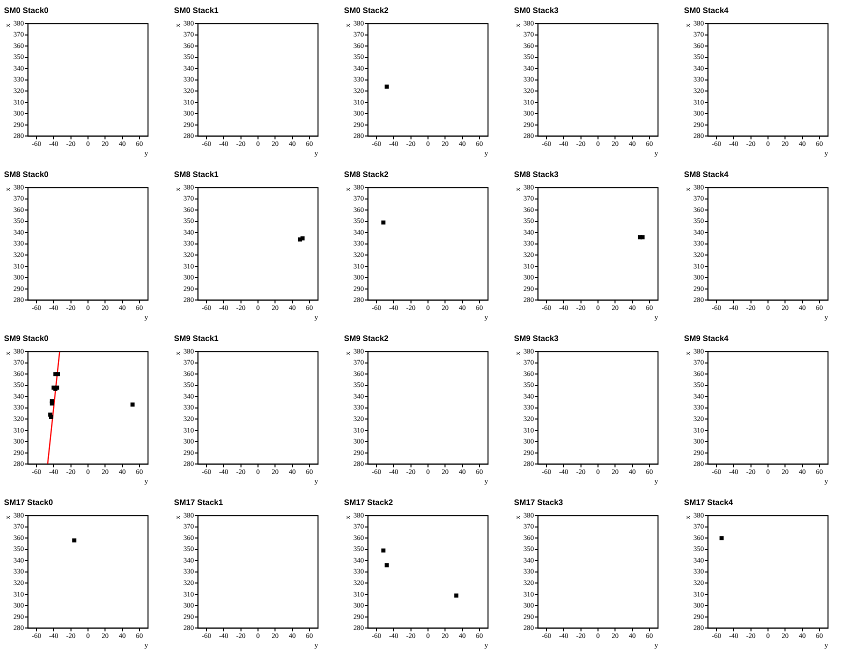 This screenshot has width=851, height=656. What do you see at coordinates (29, 503) in the screenshot?
I see `chart-title: SM17 Stack0` at bounding box center [29, 503].